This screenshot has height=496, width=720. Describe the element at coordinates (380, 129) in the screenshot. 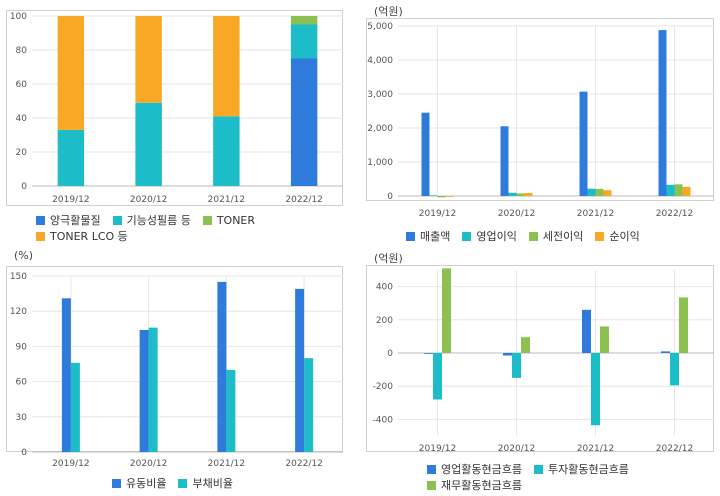

I see `y-tick-label: 2,000` at that location.